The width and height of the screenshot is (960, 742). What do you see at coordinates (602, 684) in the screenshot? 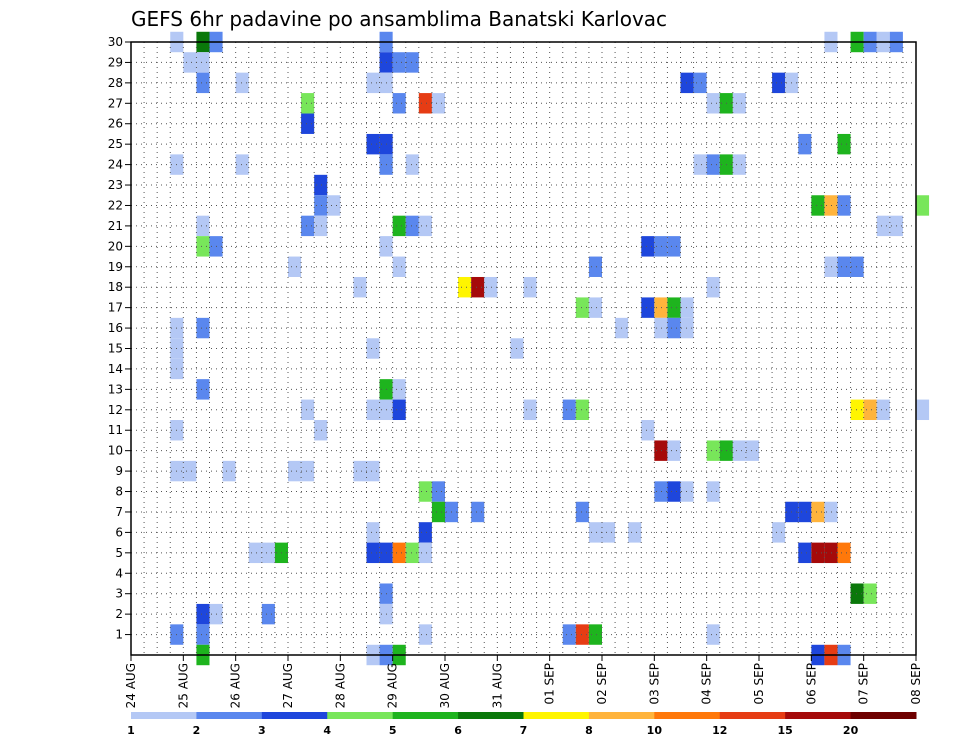
I see `x-tick-label: 02 SEP` at bounding box center [602, 684].